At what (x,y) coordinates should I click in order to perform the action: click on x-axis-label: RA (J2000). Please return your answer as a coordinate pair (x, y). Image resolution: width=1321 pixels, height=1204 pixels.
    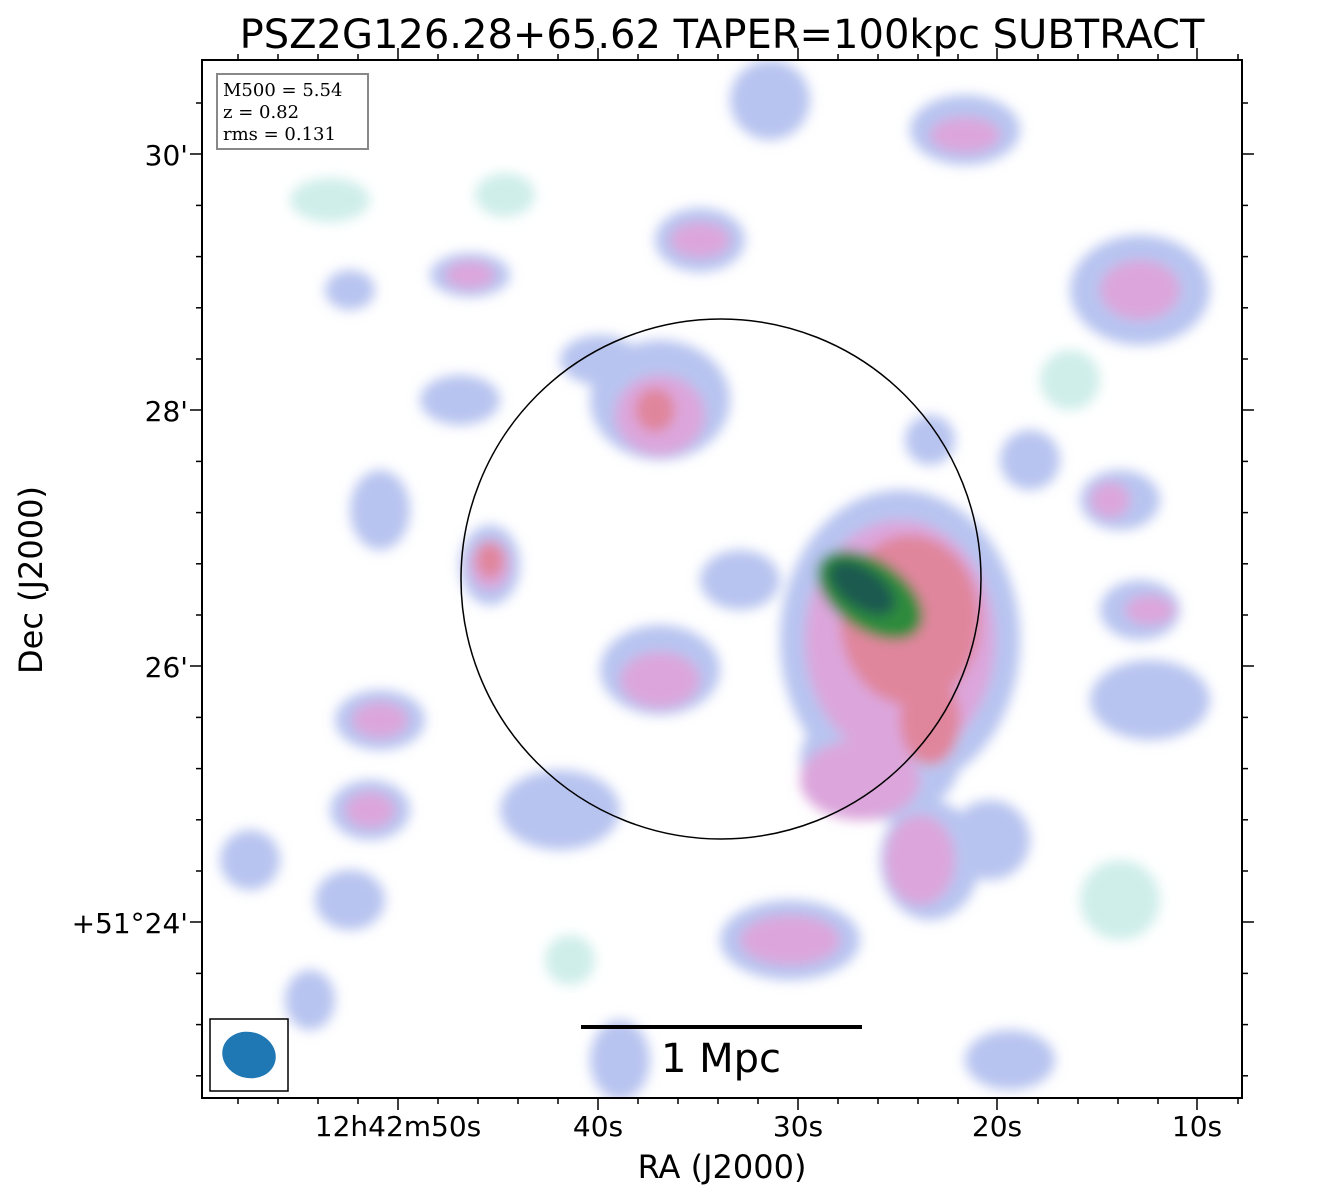
    Looking at the image, I should click on (722, 1167).